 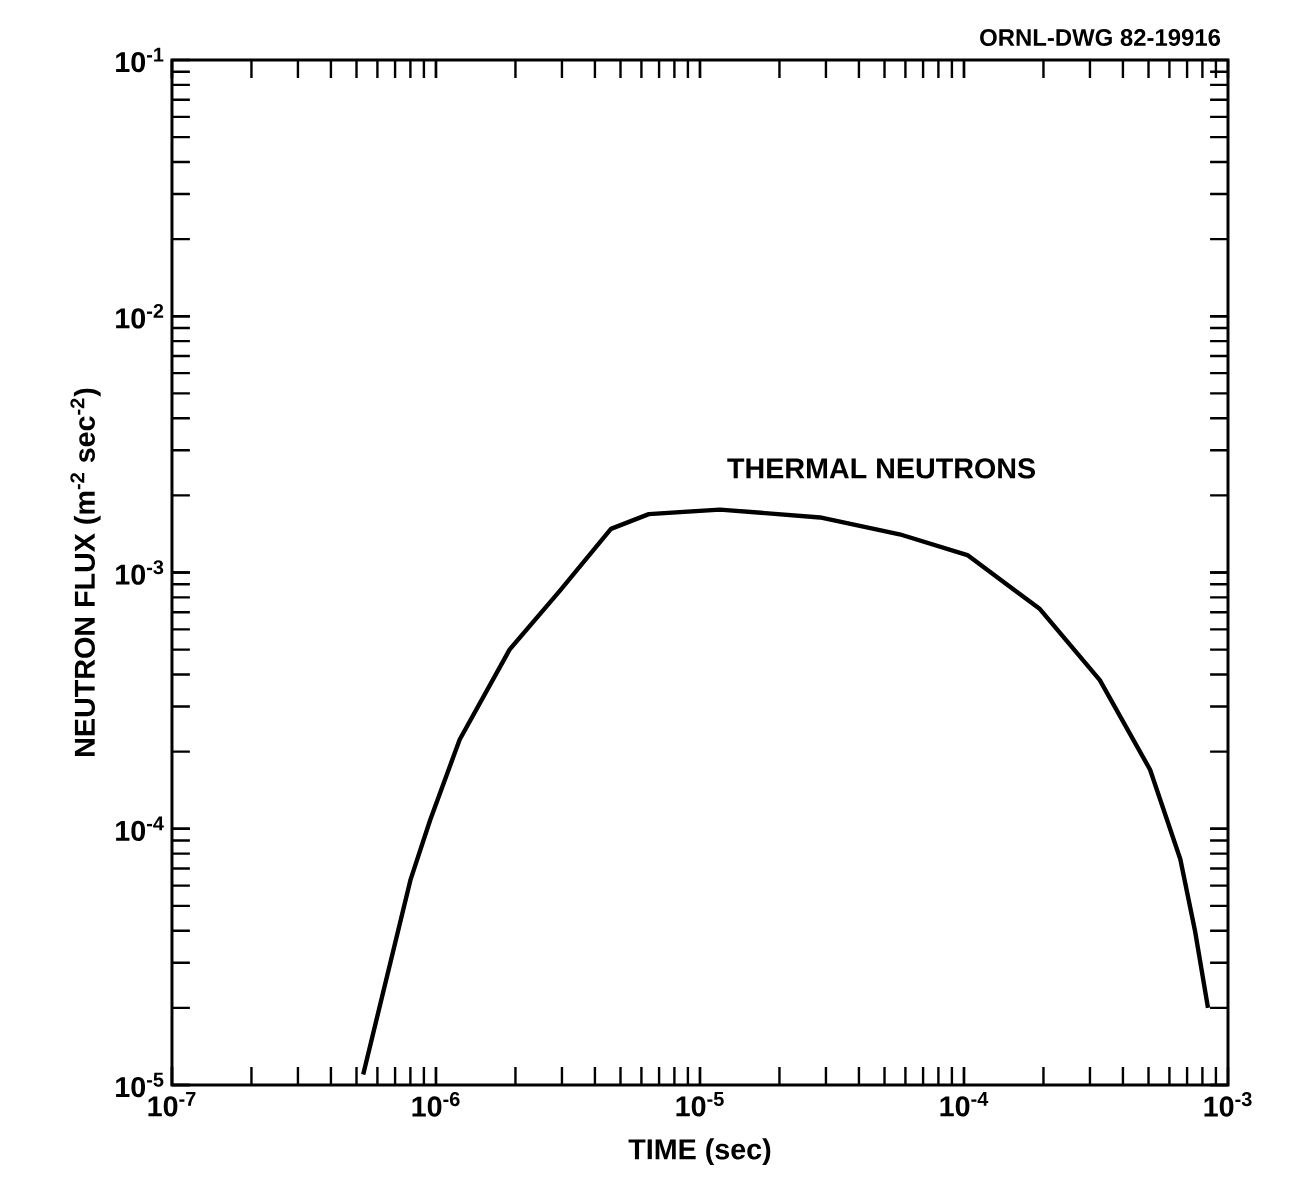 What do you see at coordinates (140, 316) in the screenshot?
I see `y-tick-label: 10$^{-2}$` at bounding box center [140, 316].